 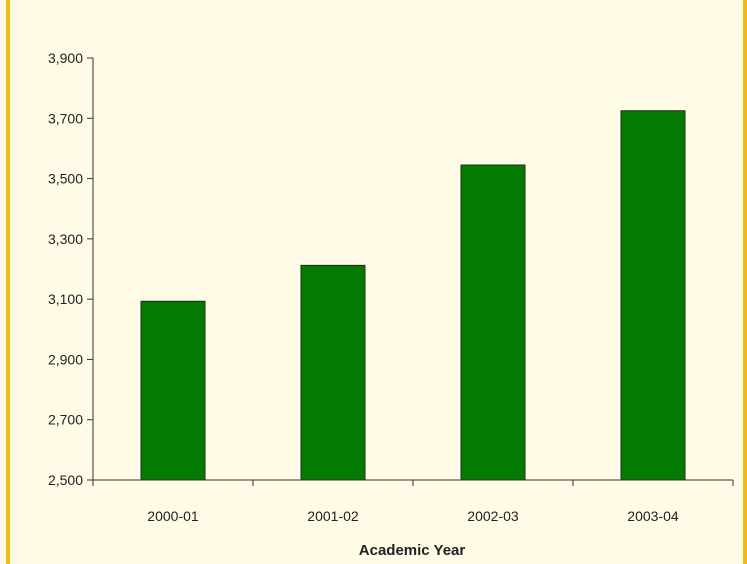 I want to click on frame-left-strip, so click(x=3, y=282).